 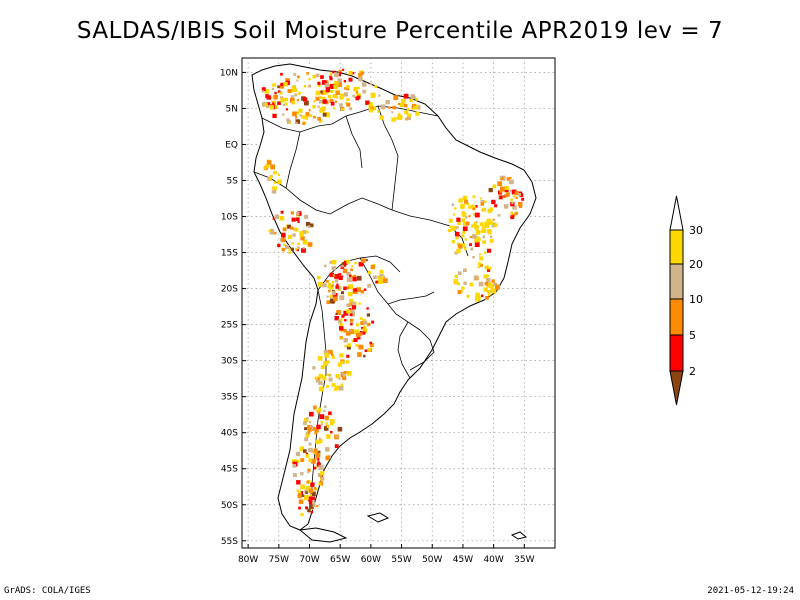 What do you see at coordinates (229, 542) in the screenshot?
I see `lat-tick-label: 55S` at bounding box center [229, 542].